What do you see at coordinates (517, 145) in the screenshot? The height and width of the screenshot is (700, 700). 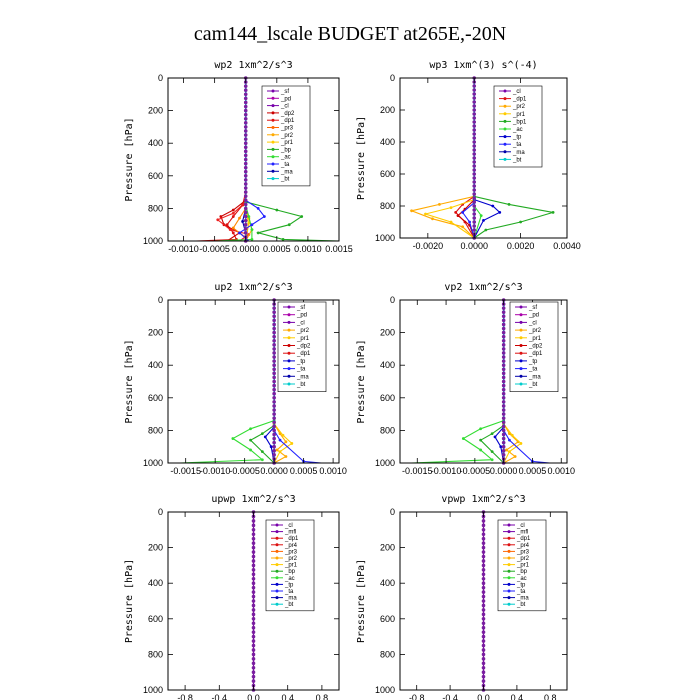 I see `legend-label: _ta` at bounding box center [517, 145].